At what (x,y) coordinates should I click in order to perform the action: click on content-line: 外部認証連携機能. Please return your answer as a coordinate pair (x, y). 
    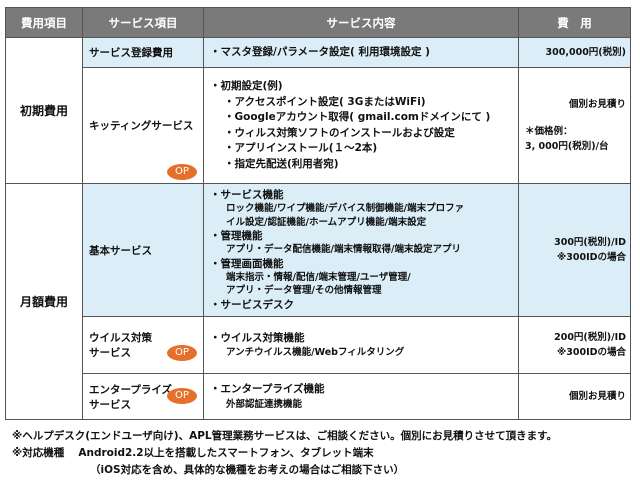
    Looking at the image, I should click on (264, 404).